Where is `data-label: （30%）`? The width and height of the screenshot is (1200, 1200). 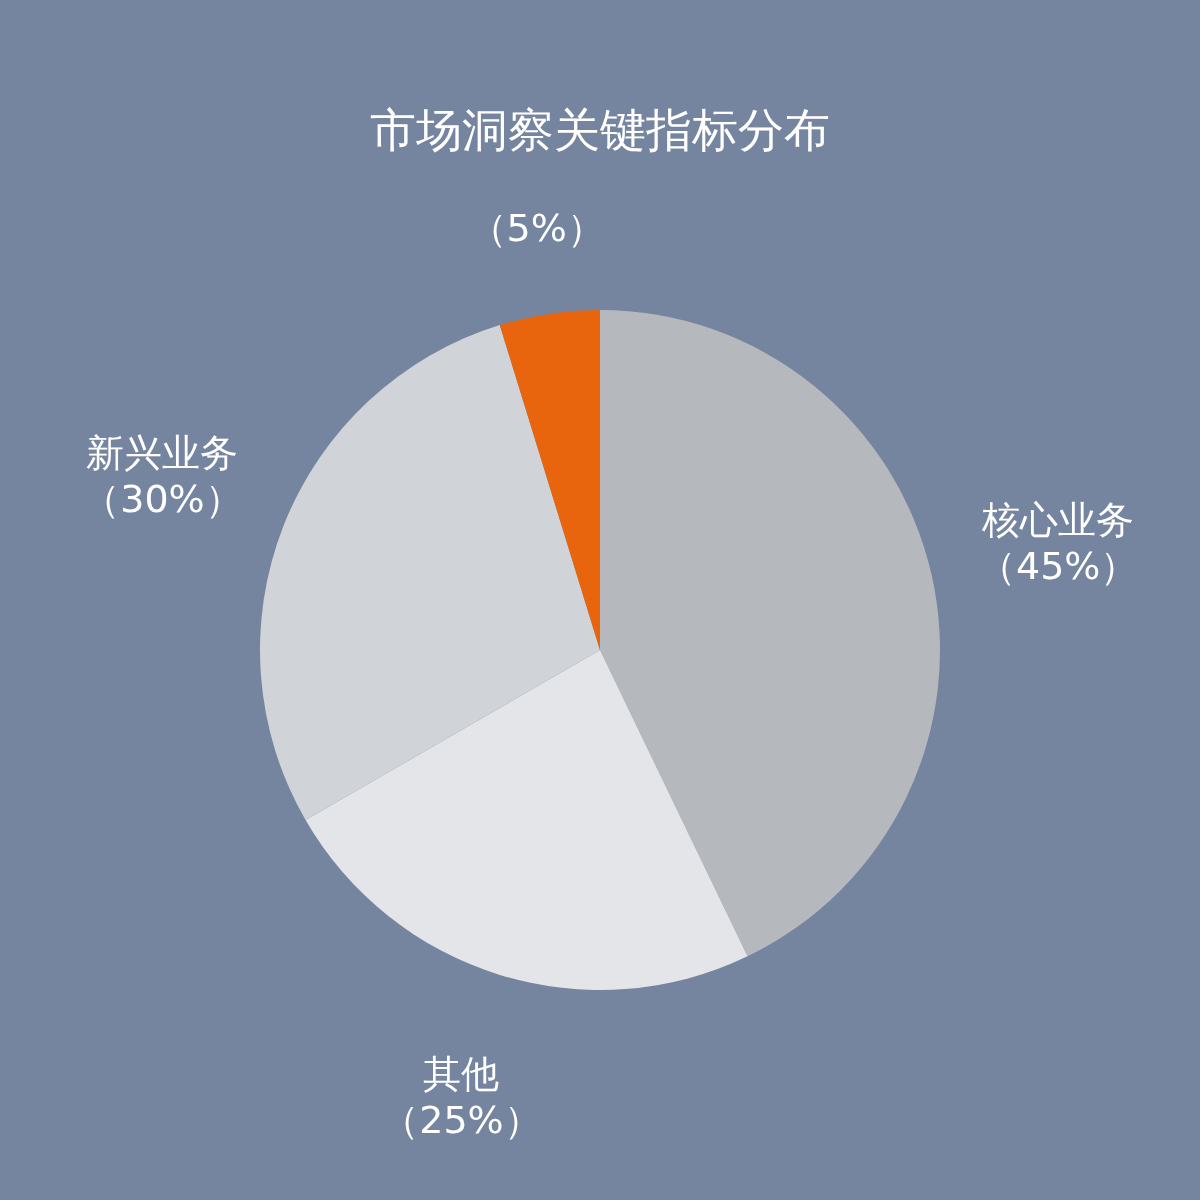
data-label: （30%） is located at coordinates (162, 498).